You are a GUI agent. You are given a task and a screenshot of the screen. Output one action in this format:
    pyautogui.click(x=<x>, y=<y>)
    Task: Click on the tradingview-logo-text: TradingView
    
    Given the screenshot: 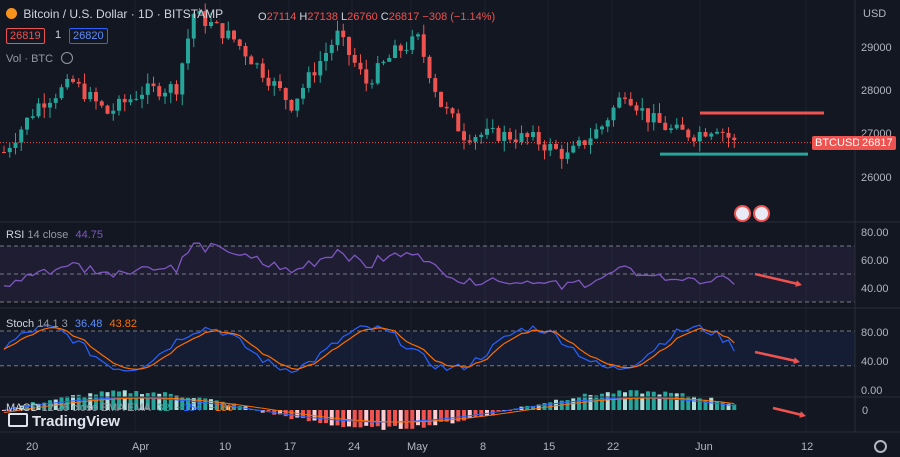 What is the action you would take?
    pyautogui.click(x=76, y=421)
    